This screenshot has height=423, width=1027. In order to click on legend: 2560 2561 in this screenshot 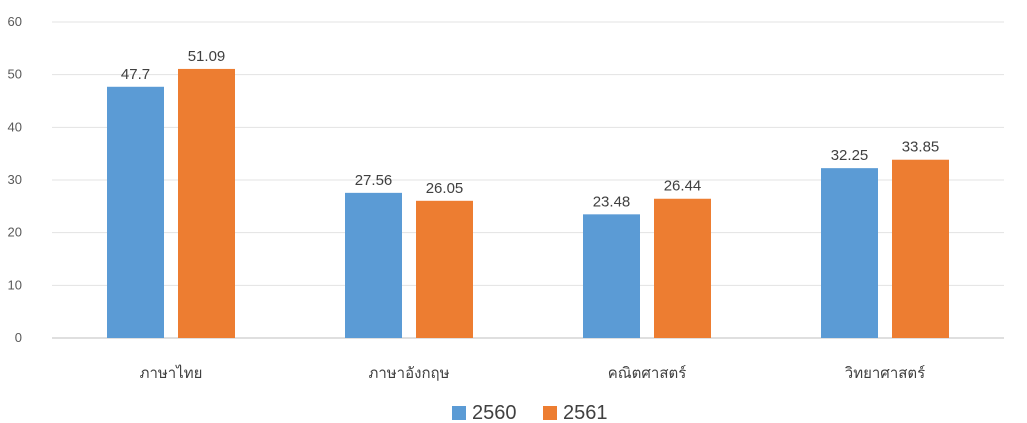, I will do `click(530, 412)`.